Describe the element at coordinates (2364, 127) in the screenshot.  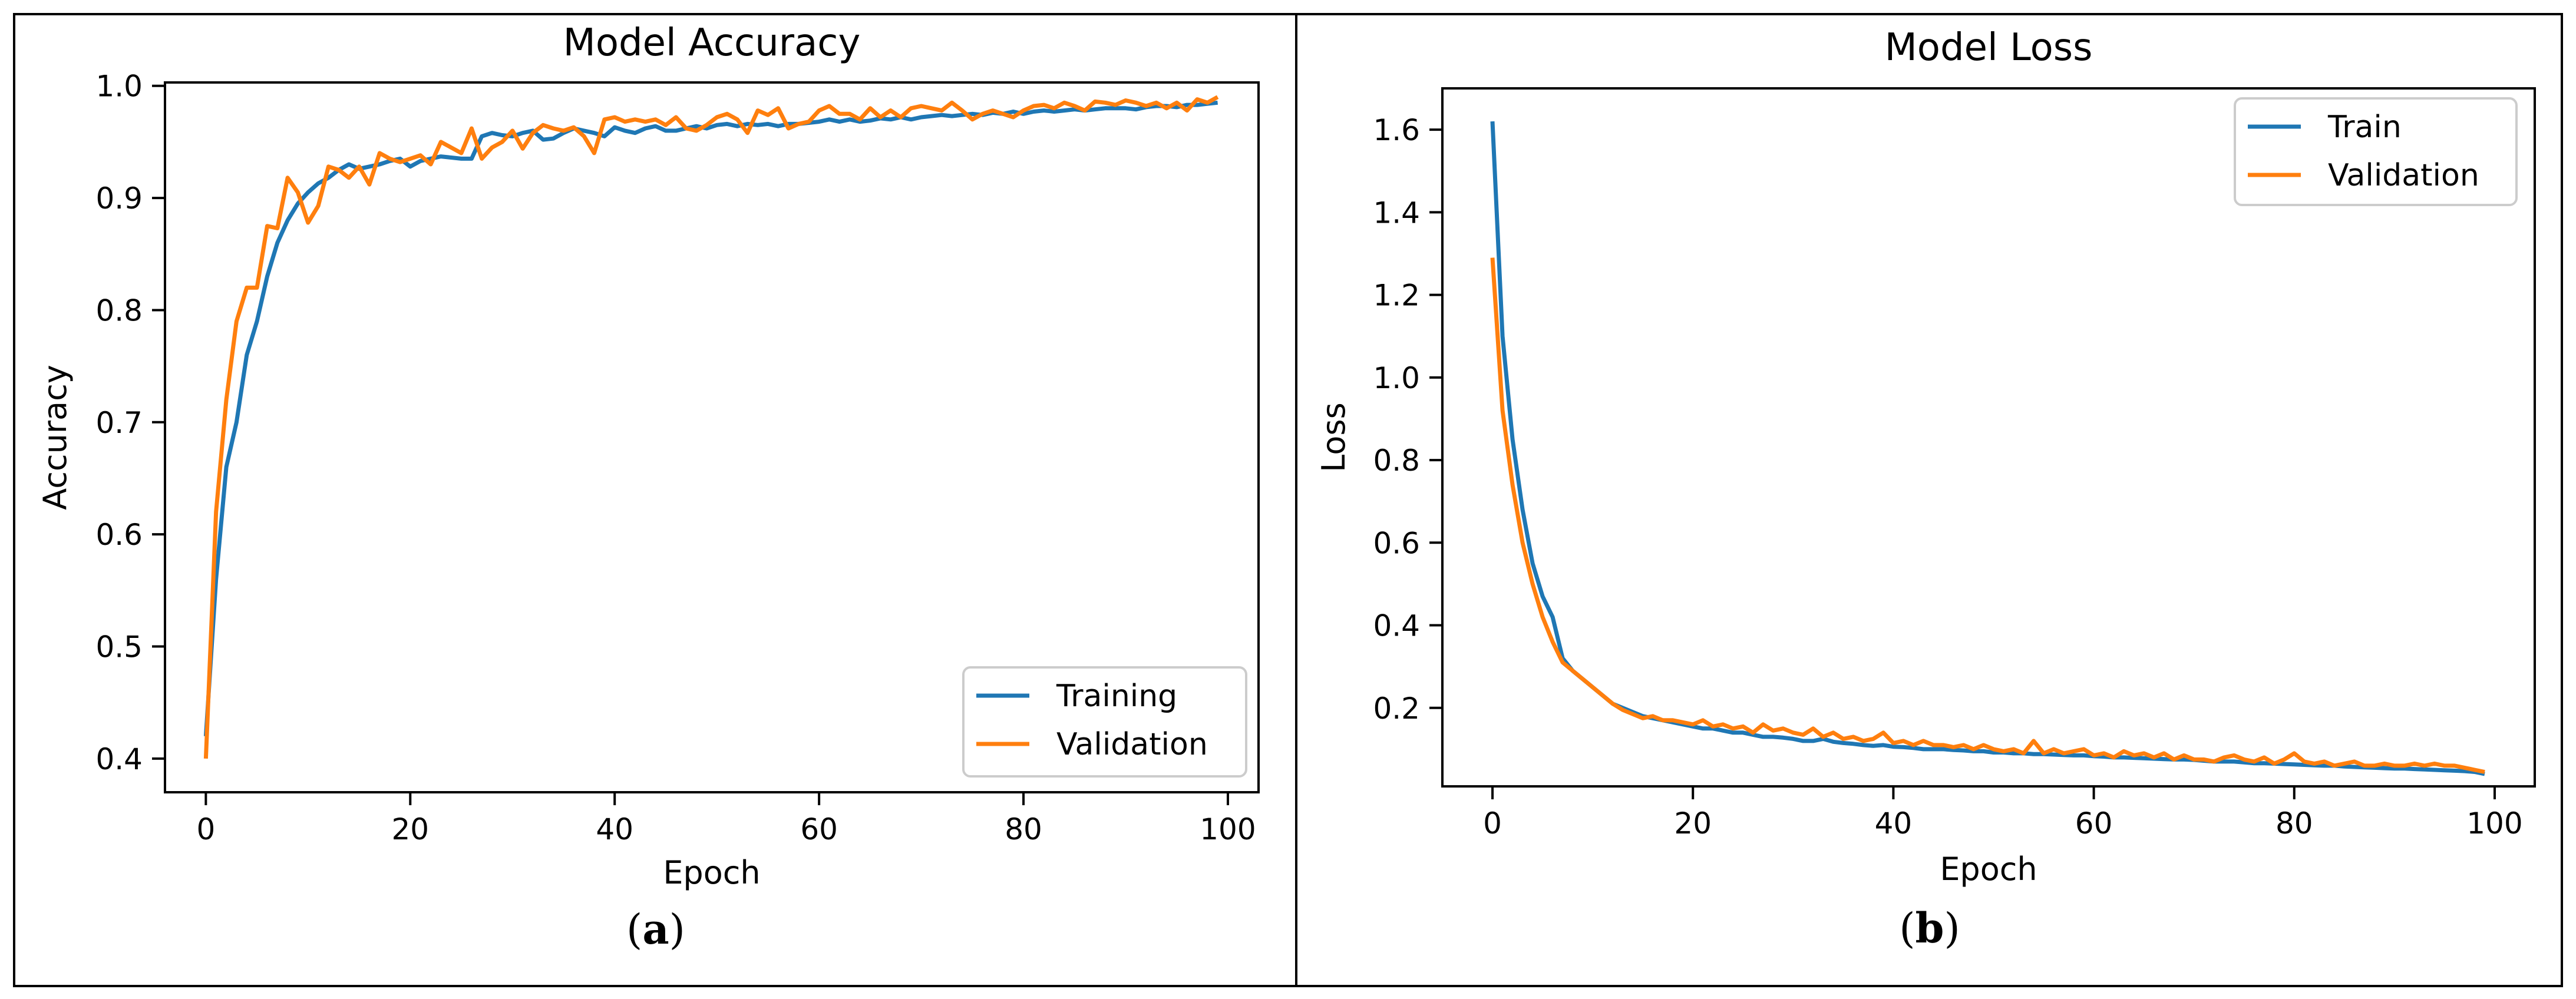
I see `legend-label-train: Train` at that location.